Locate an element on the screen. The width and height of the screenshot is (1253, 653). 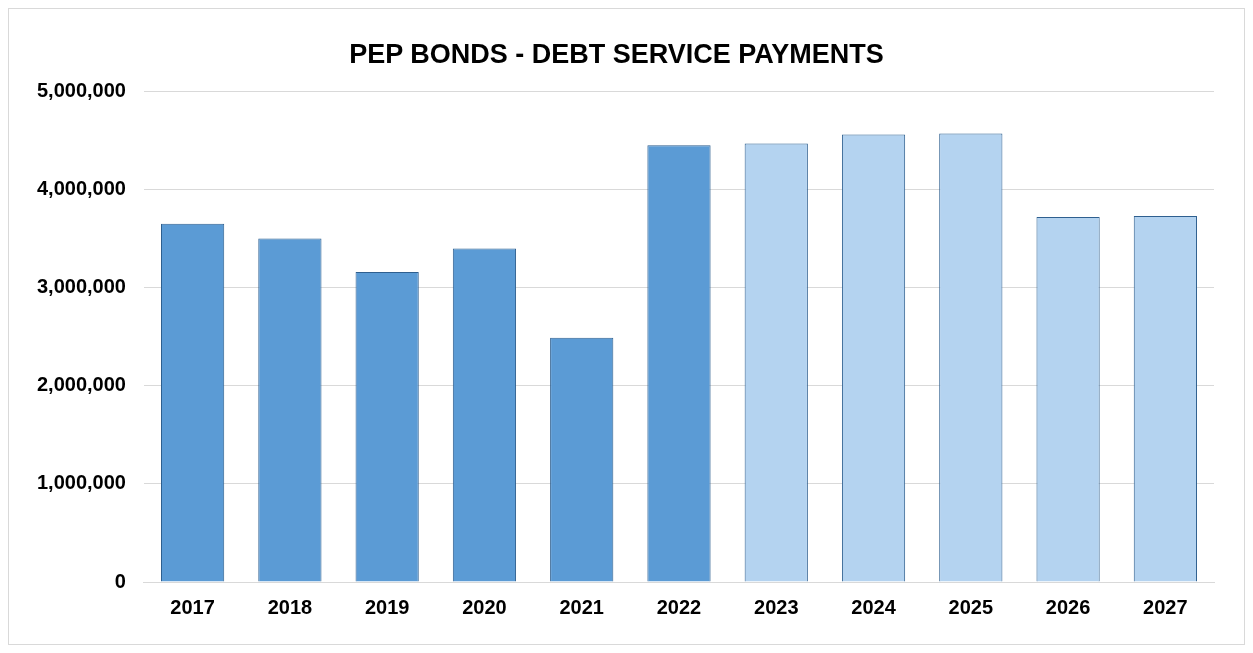
x-tick-label: 2018 is located at coordinates (290, 606).